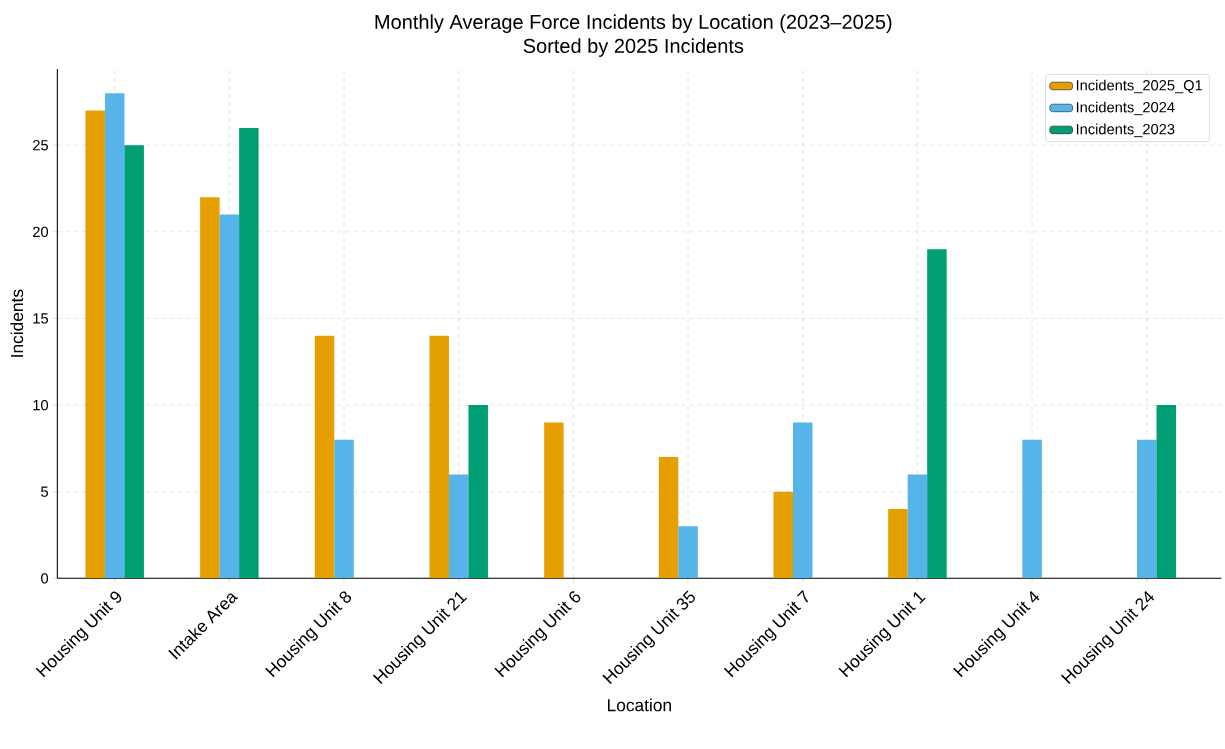  I want to click on y-tick-label: 10, so click(41, 405).